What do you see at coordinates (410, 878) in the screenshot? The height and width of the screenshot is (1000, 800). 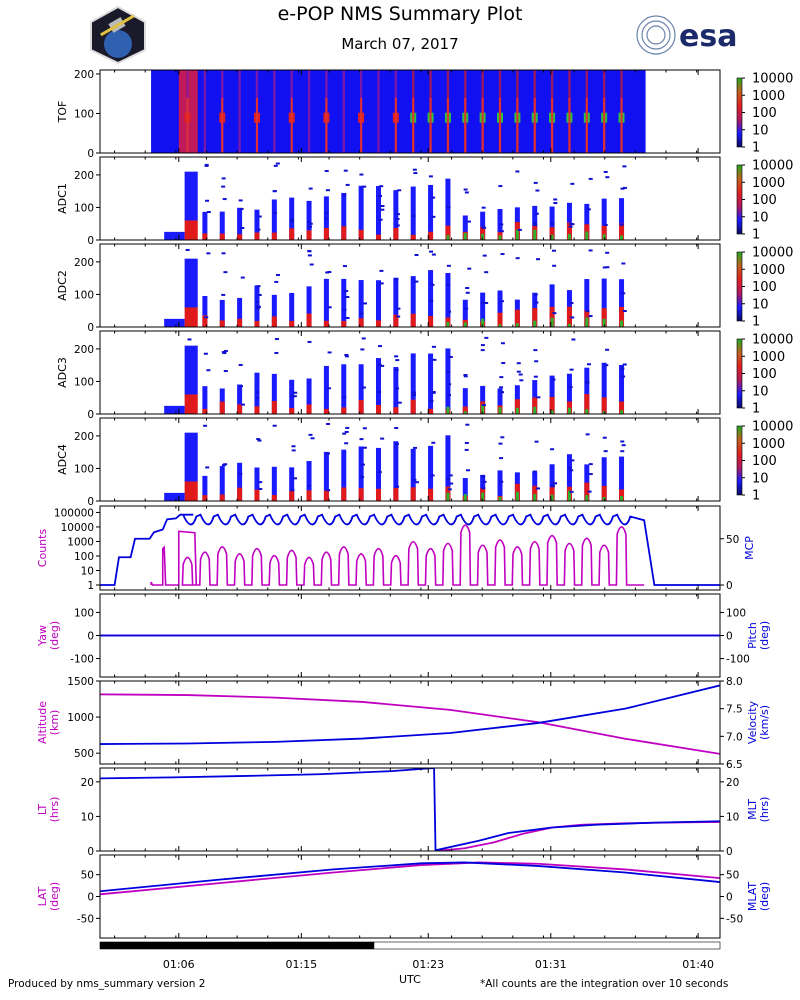 I see `line-plot-LAT/MLAT` at bounding box center [410, 878].